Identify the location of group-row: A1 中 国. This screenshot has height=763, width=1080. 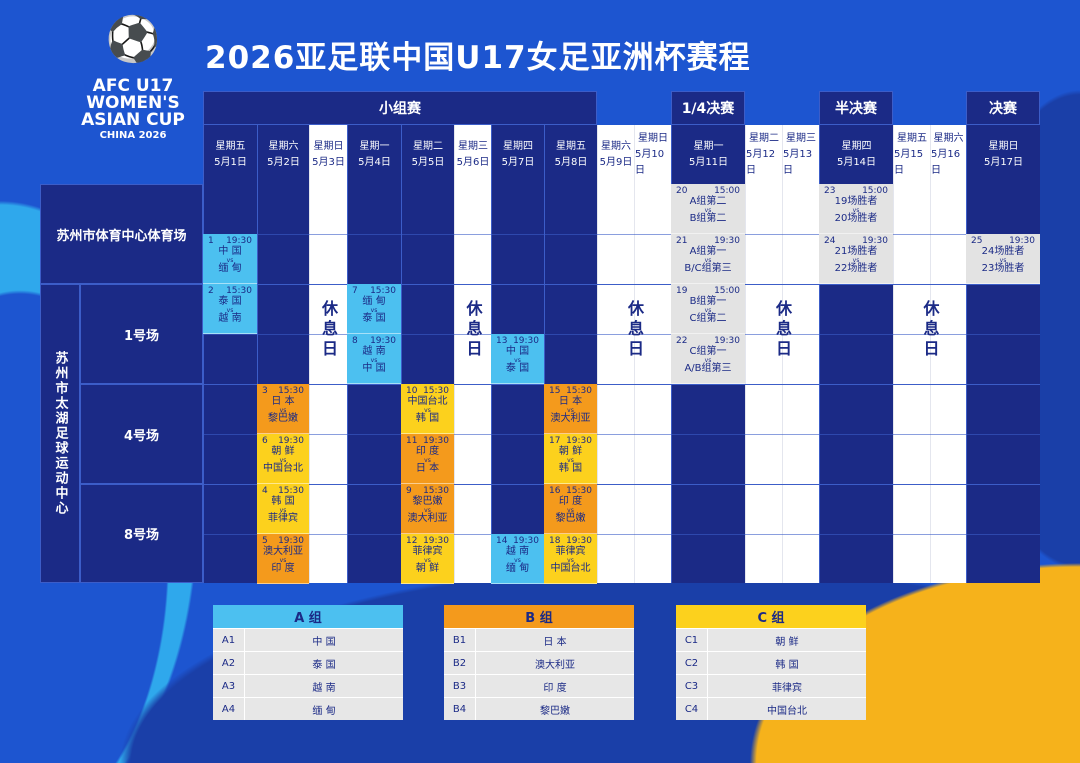
(308, 639).